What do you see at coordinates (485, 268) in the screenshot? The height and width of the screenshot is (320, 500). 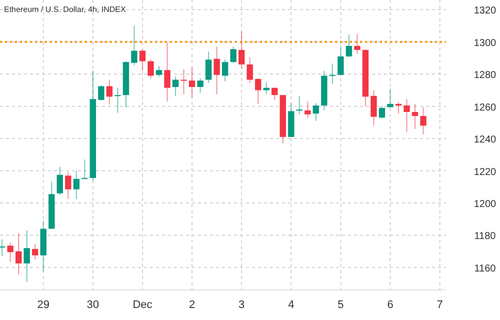 I see `y-tick-label: 1160` at bounding box center [485, 268].